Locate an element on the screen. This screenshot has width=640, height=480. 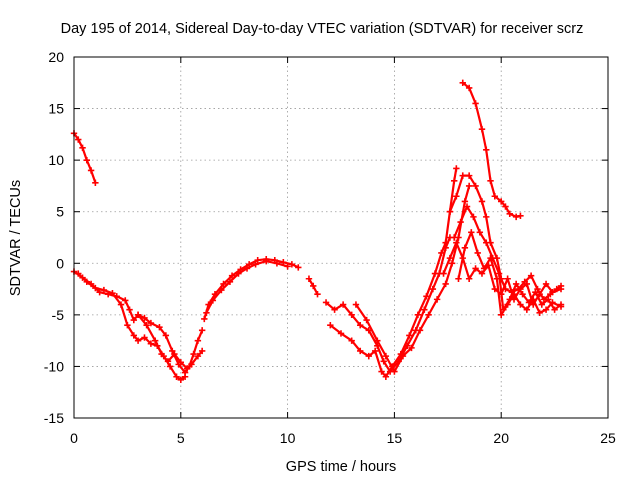
y-tick-label: -15 is located at coordinates (54, 418).